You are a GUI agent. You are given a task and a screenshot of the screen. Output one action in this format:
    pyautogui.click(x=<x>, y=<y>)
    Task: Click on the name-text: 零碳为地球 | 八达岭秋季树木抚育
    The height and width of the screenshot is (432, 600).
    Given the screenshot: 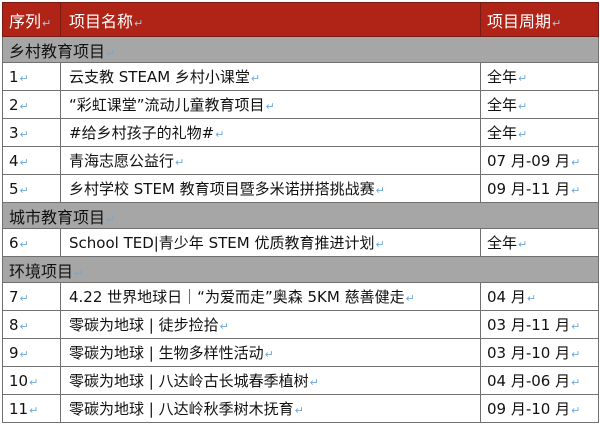 What is the action you would take?
    pyautogui.click(x=186, y=409)
    